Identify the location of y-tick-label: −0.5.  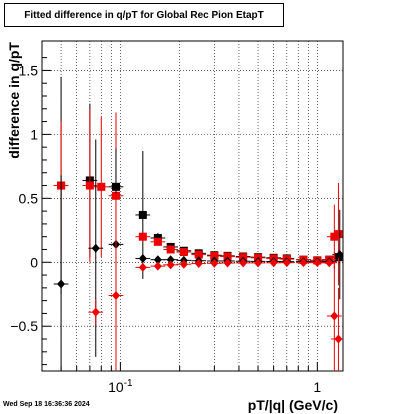
(24, 326).